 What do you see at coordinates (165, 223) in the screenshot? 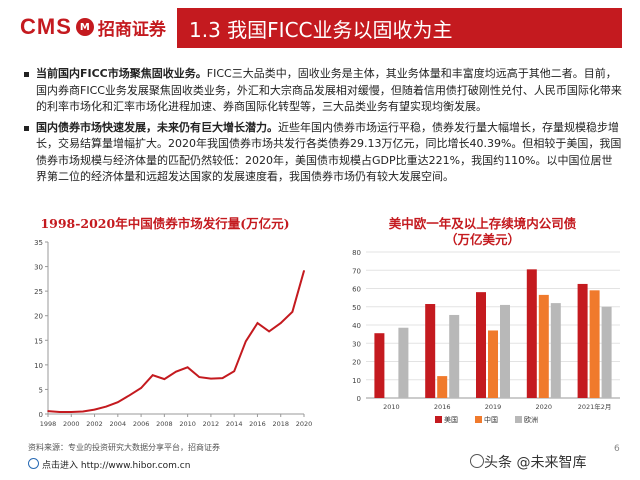
I see `line-chart-title: 1998-2020年中国债券市场发行量(万亿元)` at bounding box center [165, 223].